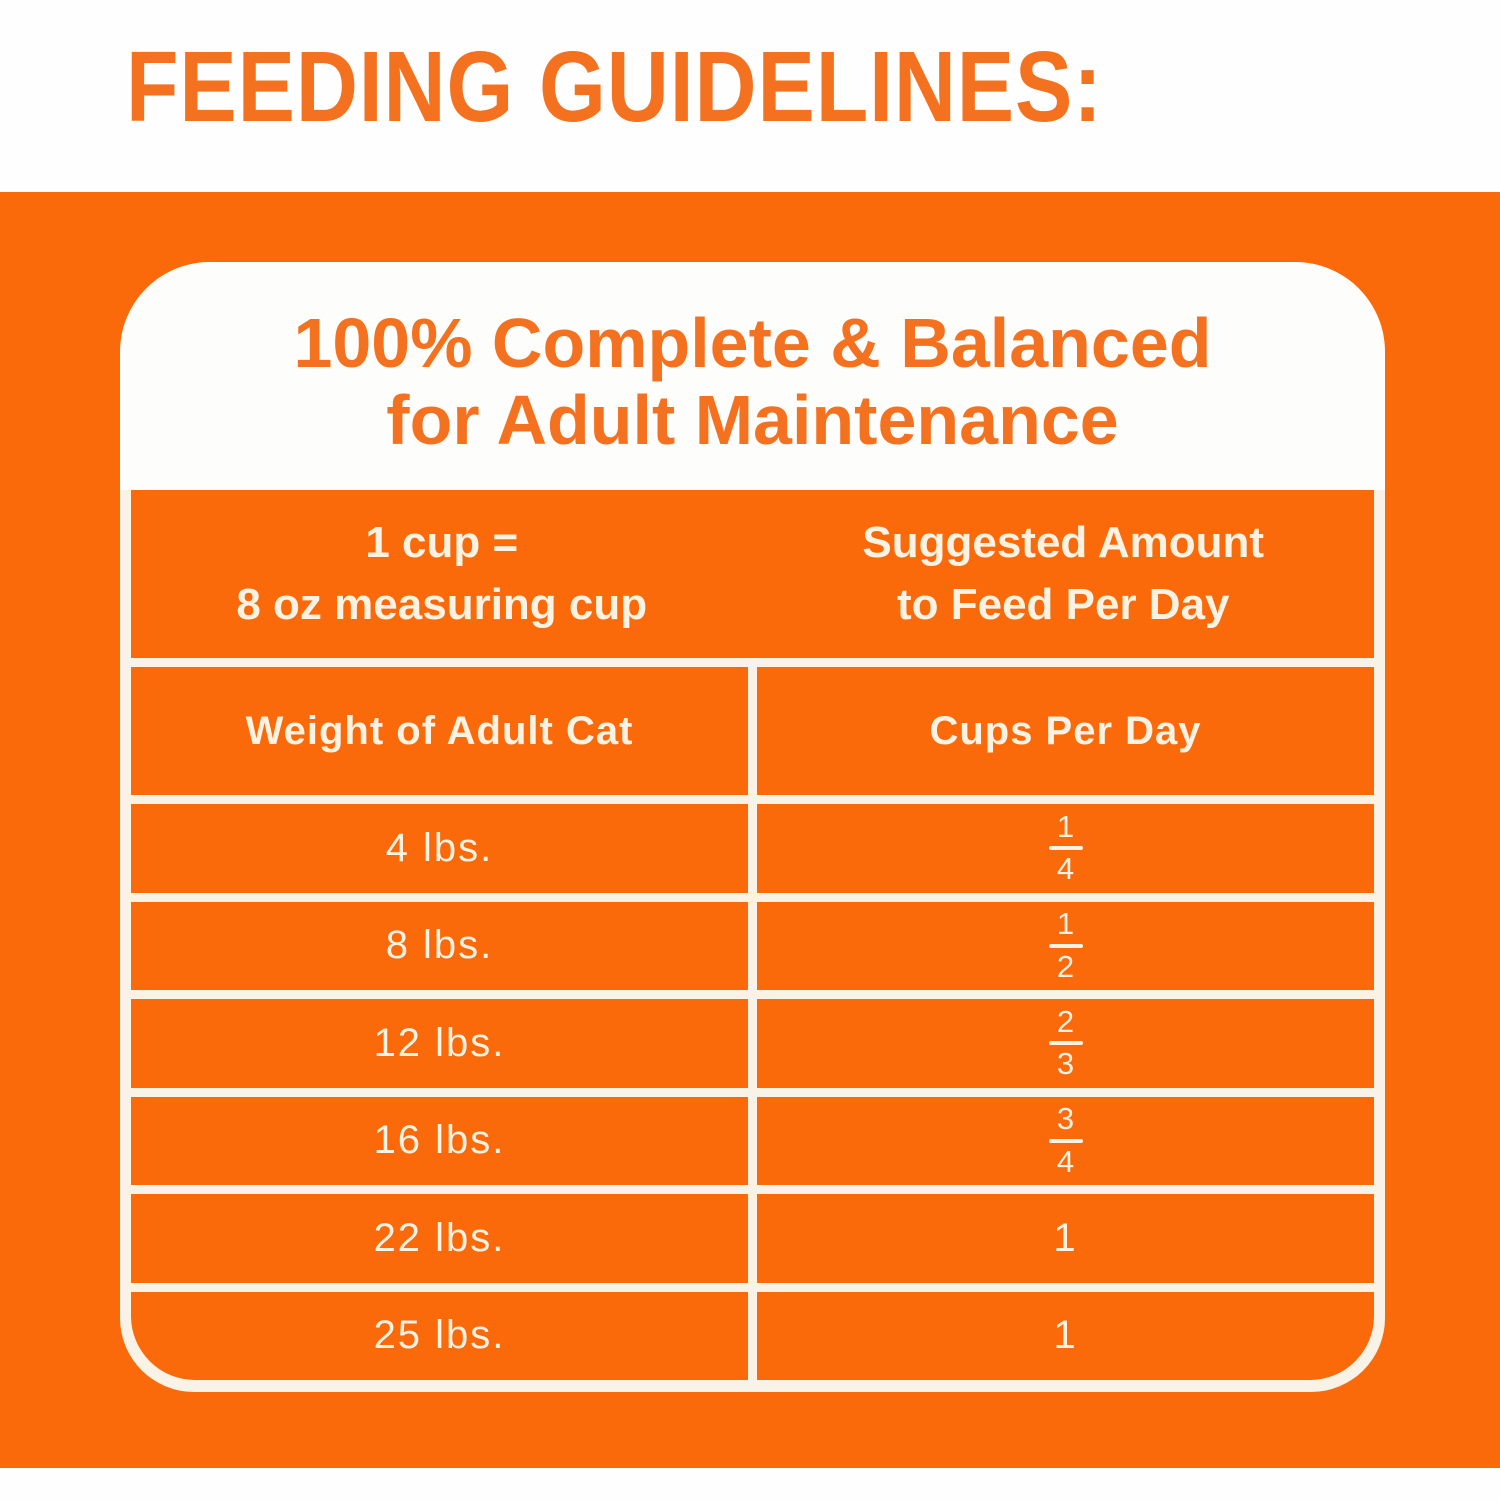 The height and width of the screenshot is (1500, 1500). I want to click on cups-cell: 2 3, so click(1065, 1043).